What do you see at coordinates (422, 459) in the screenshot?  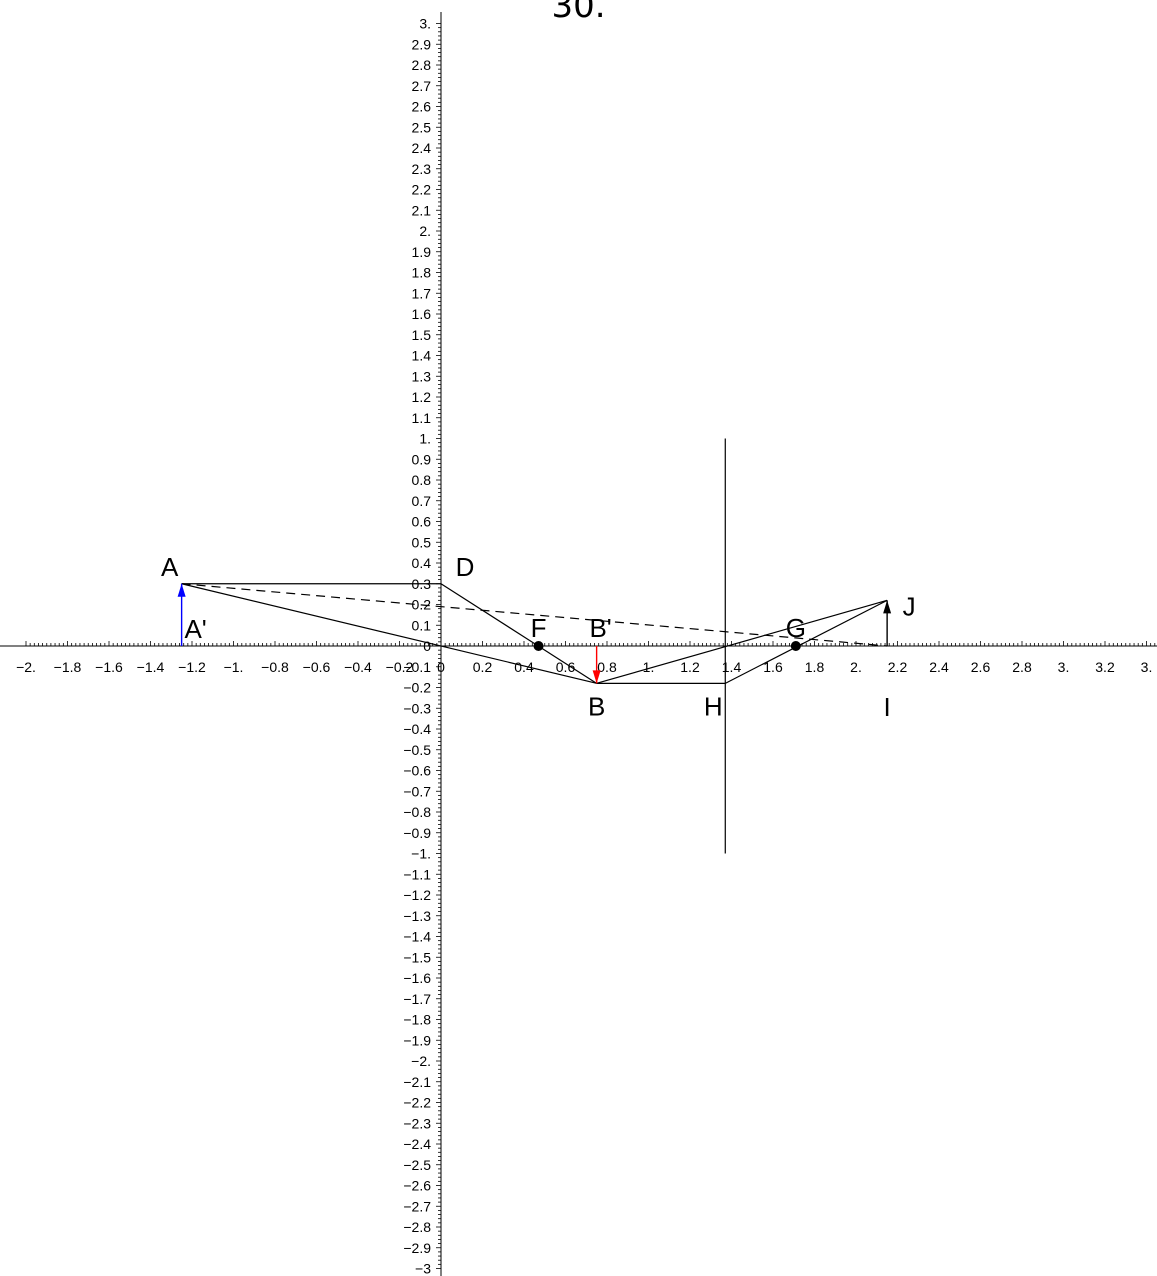 I see `y-tick-label: 0.9` at bounding box center [422, 459].